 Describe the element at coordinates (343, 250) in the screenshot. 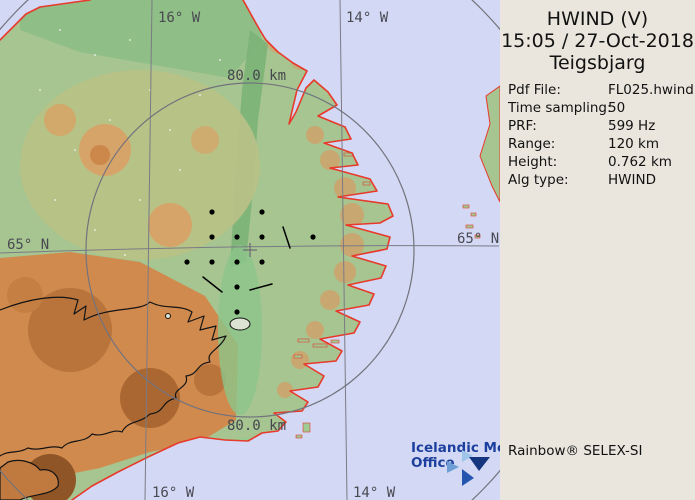

I see `meridian-14w` at that location.